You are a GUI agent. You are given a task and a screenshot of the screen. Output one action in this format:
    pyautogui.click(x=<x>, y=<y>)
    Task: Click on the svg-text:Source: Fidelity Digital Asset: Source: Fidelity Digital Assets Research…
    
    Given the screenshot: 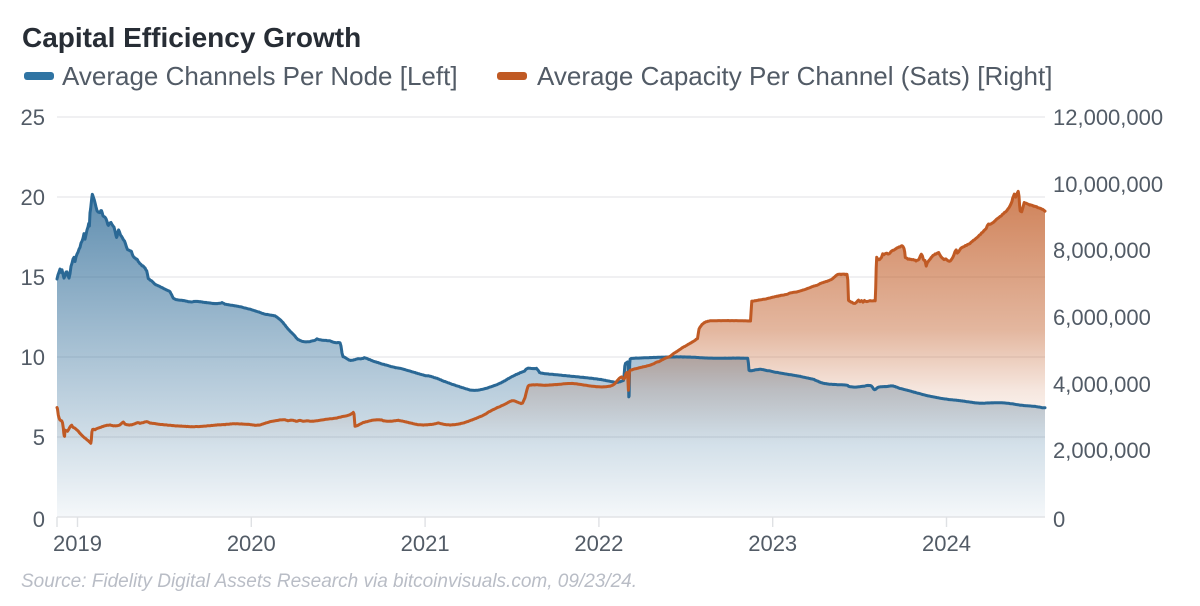 What is the action you would take?
    pyautogui.click(x=329, y=581)
    